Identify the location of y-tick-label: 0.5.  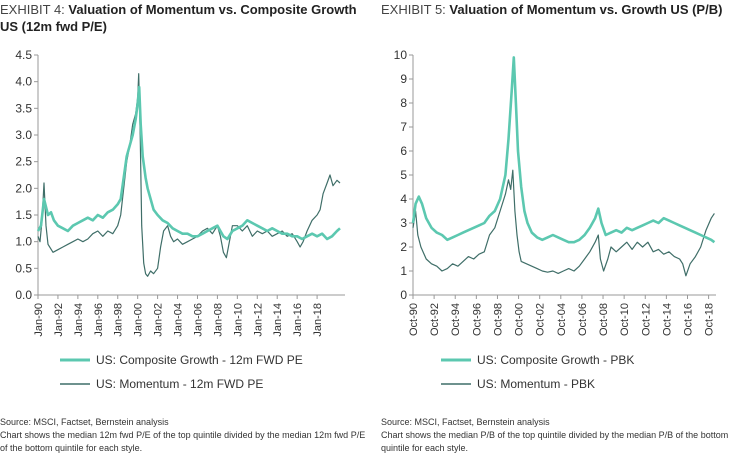
(23, 268).